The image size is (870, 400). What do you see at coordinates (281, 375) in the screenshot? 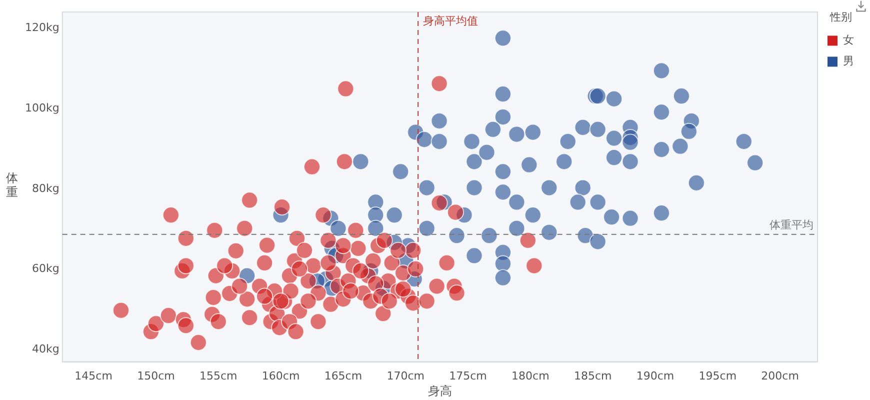
I see `x-tick-label: 160cm` at bounding box center [281, 375].